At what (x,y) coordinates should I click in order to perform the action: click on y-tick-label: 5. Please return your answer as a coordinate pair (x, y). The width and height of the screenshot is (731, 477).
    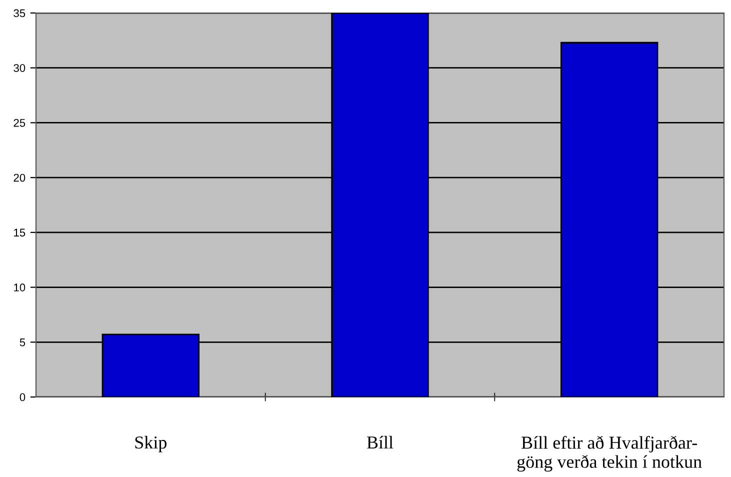
    Looking at the image, I should click on (23, 342).